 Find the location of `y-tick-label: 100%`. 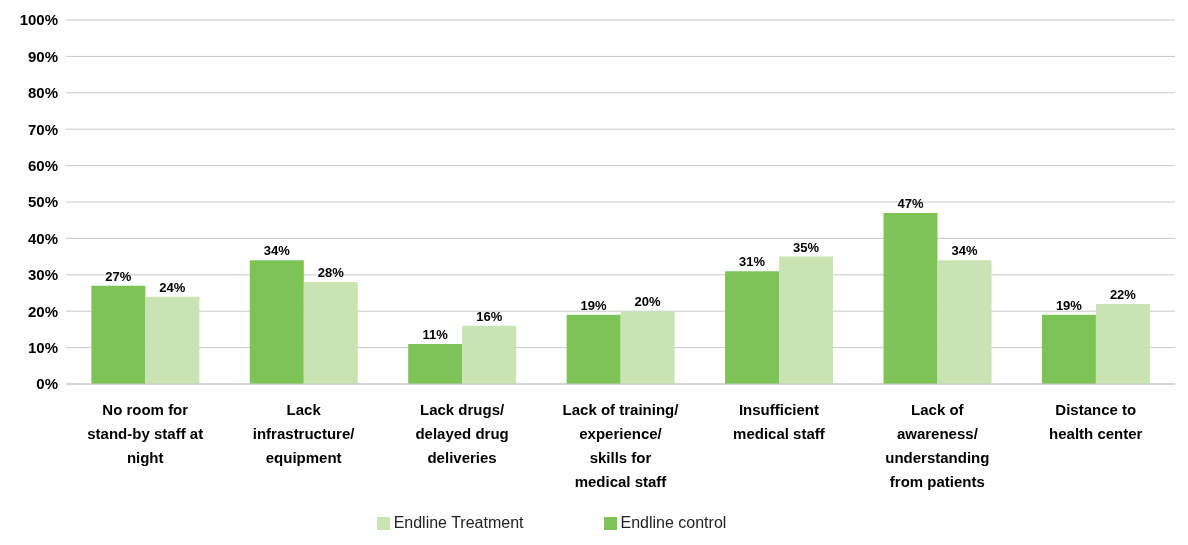

y-tick-label: 100% is located at coordinates (38, 20).